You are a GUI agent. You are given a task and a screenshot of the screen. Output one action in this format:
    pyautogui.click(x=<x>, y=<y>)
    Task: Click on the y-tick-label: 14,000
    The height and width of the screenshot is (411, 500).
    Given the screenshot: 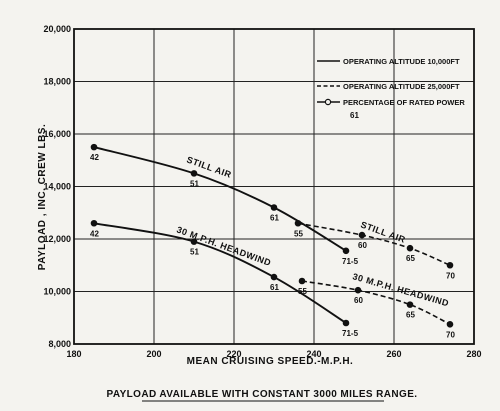 What is the action you would take?
    pyautogui.click(x=57, y=187)
    